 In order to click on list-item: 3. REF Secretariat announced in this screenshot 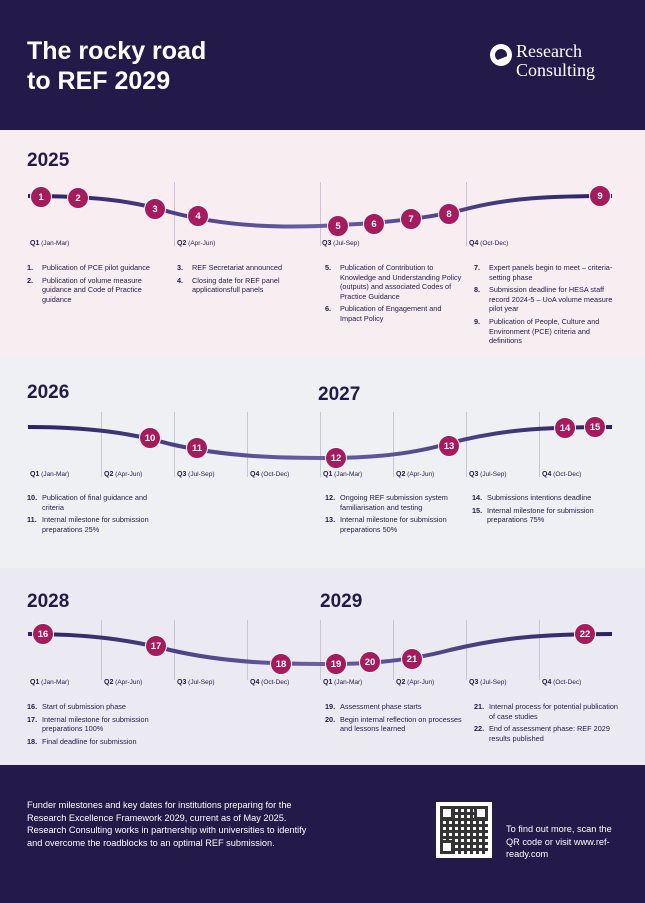, I will do `click(230, 267)`.